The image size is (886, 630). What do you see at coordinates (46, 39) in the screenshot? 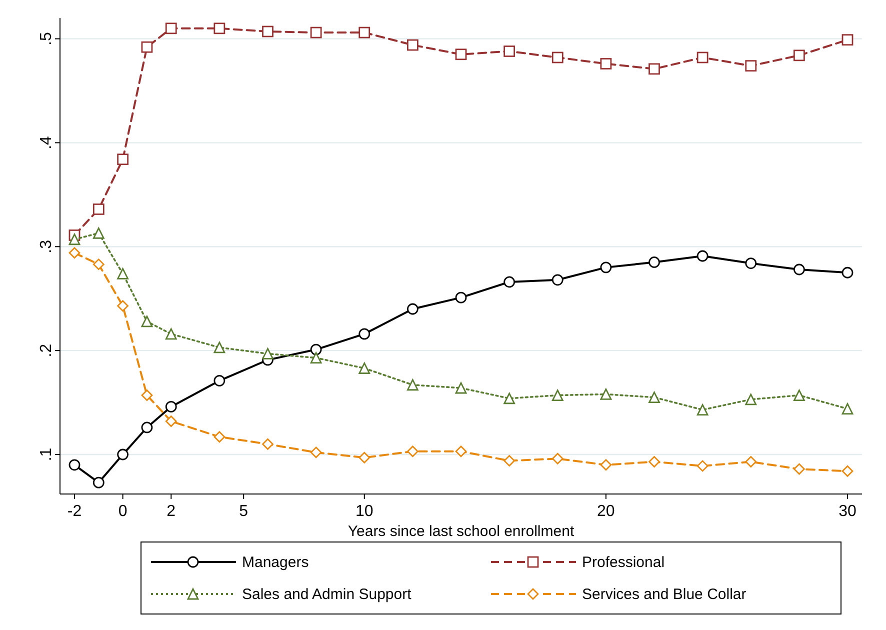
I see `y-tick-label: .5` at bounding box center [46, 39].